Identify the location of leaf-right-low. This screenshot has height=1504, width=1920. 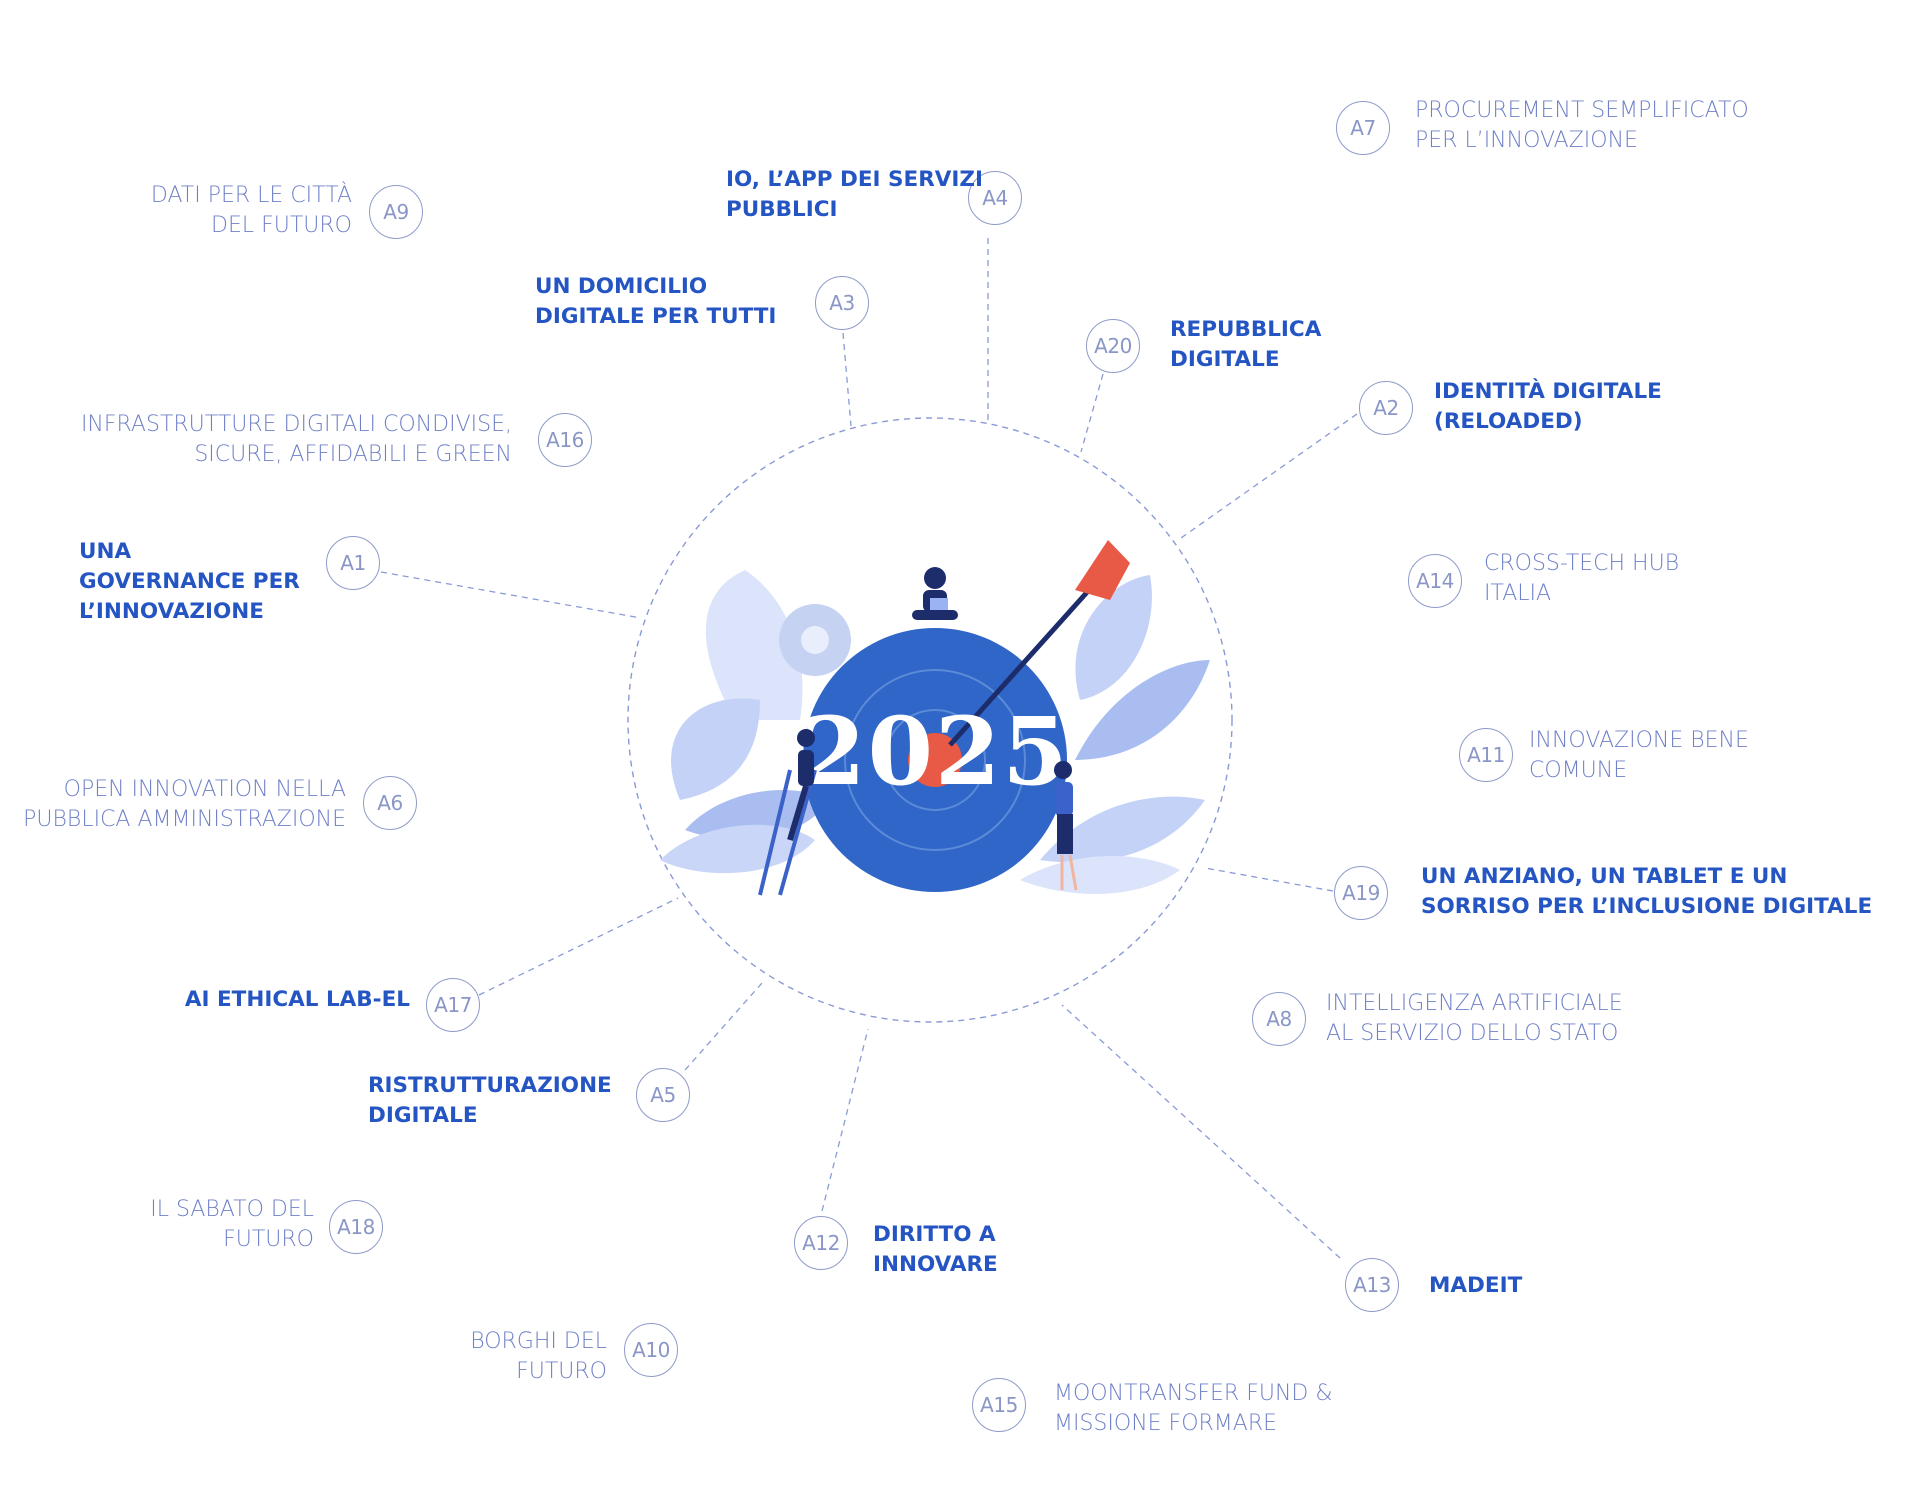
(1100, 875).